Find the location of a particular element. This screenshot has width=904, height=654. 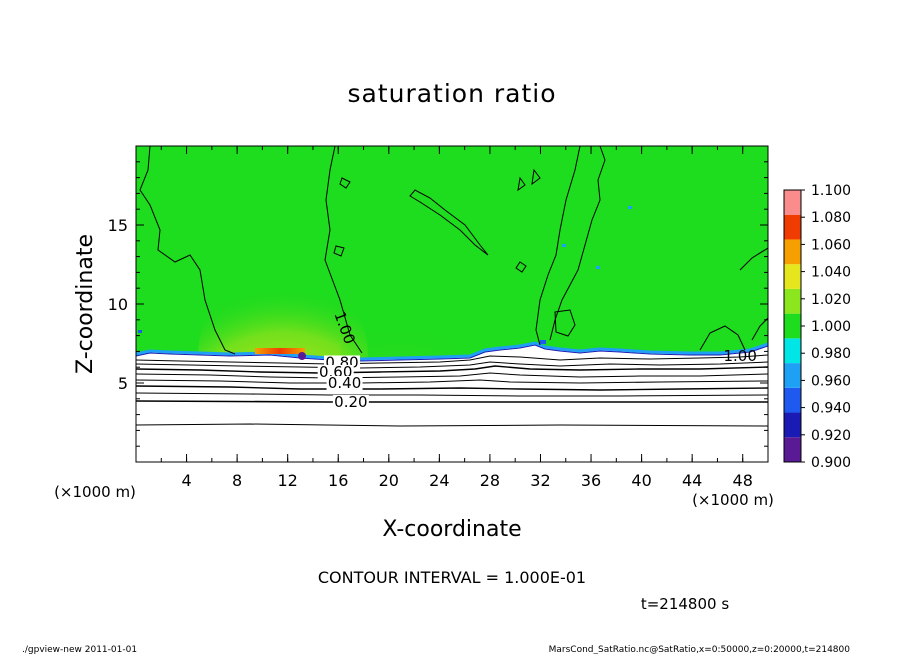

x-unit-left: (×1000 m) is located at coordinates (95, 492).